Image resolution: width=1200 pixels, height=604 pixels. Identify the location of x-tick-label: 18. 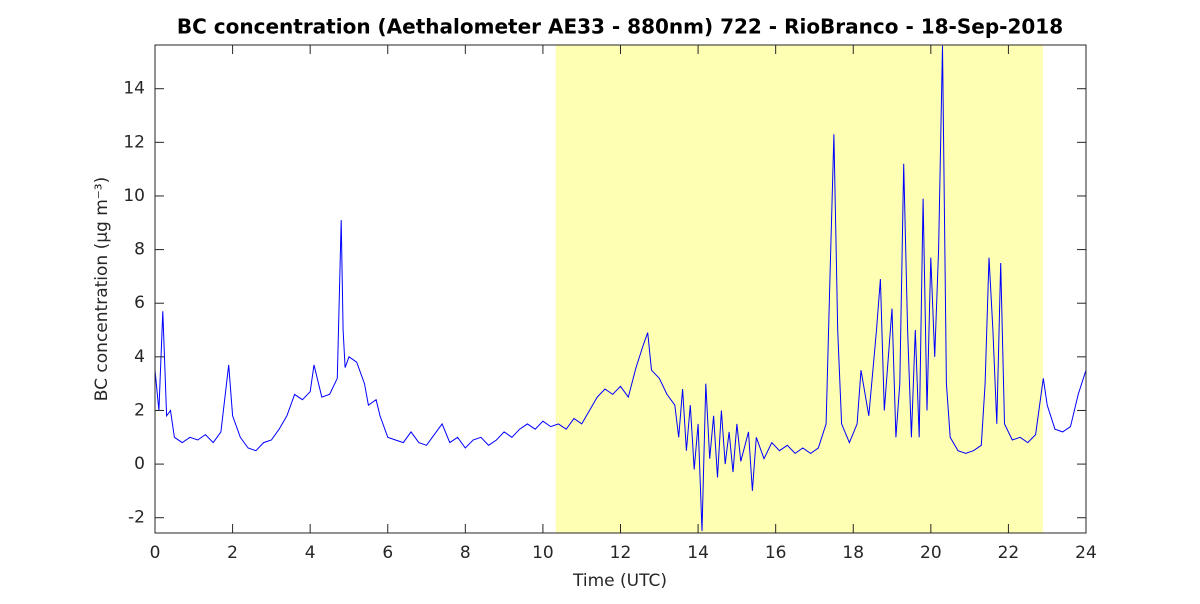
(853, 553).